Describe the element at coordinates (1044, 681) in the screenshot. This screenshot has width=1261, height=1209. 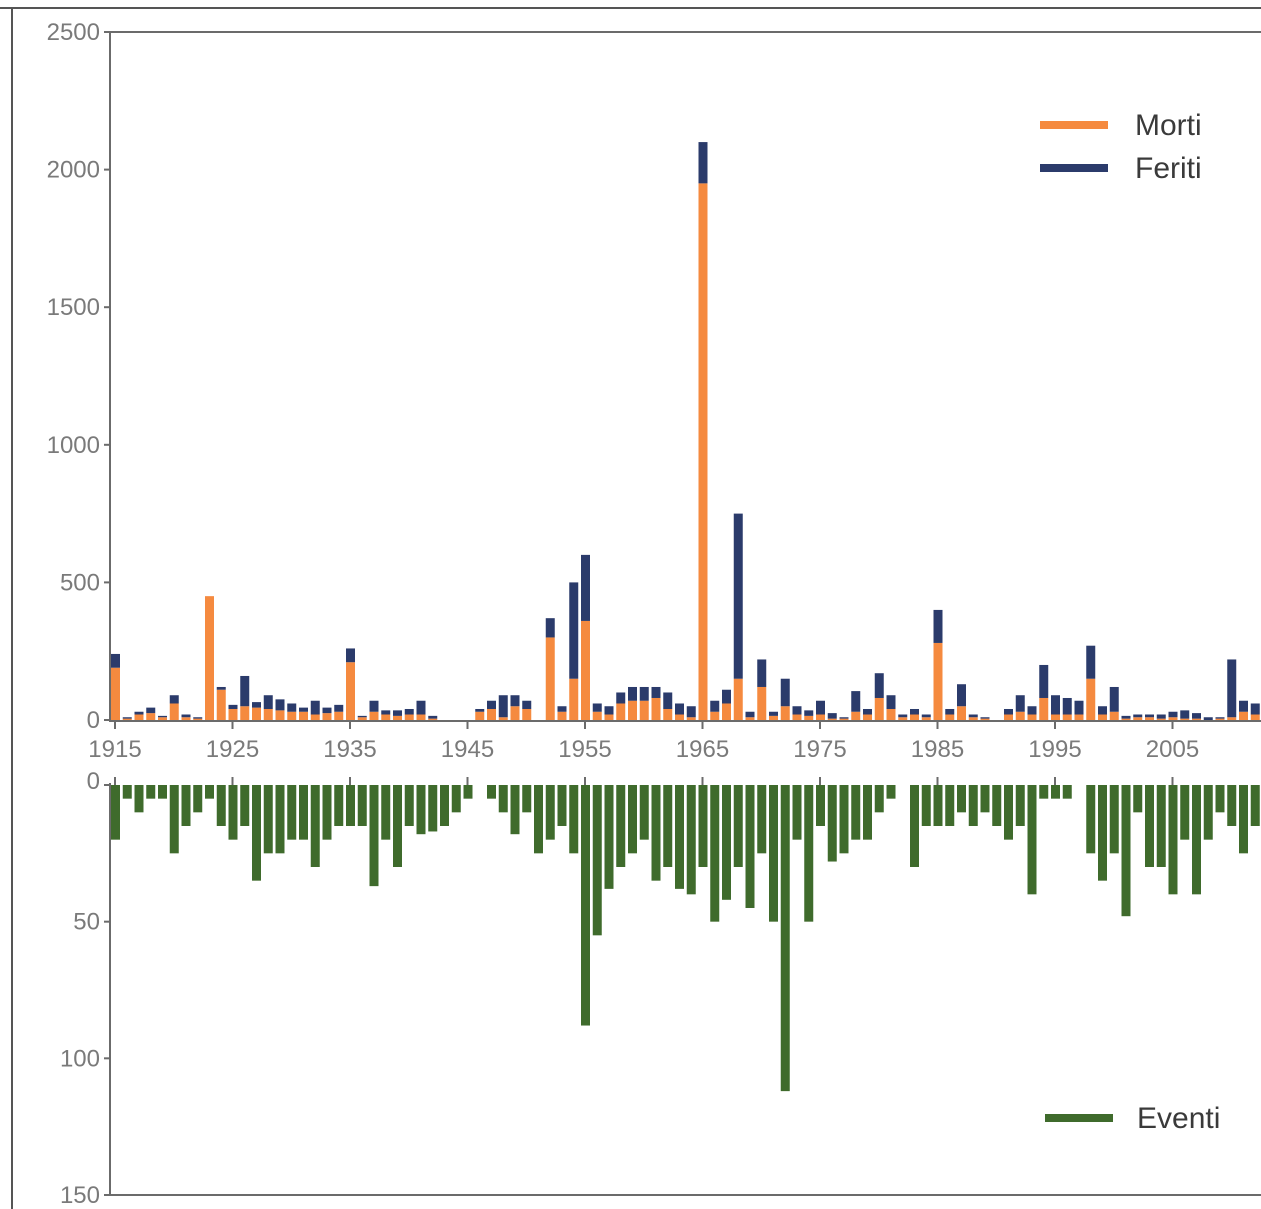
I see `bar-feriti-1994` at that location.